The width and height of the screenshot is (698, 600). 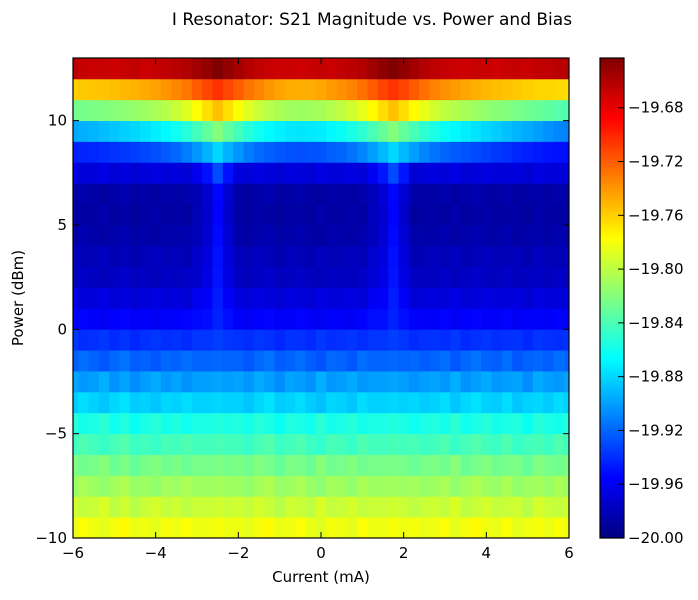 I want to click on x-axis-label: Current (mA), so click(x=321, y=577).